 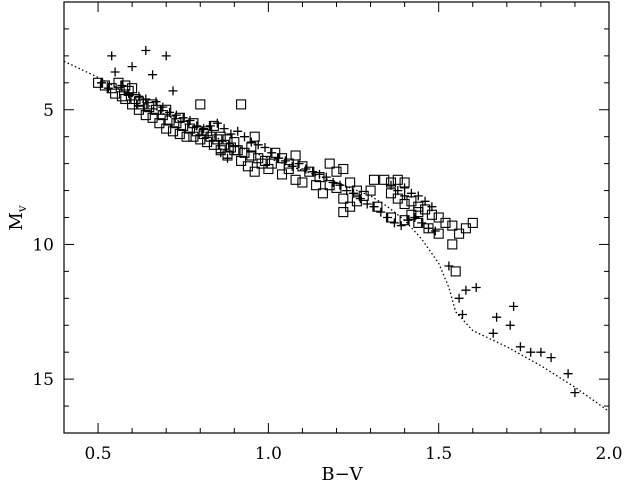 What do you see at coordinates (608, 454) in the screenshot?
I see `x-tick-label: 2.0` at bounding box center [608, 454].